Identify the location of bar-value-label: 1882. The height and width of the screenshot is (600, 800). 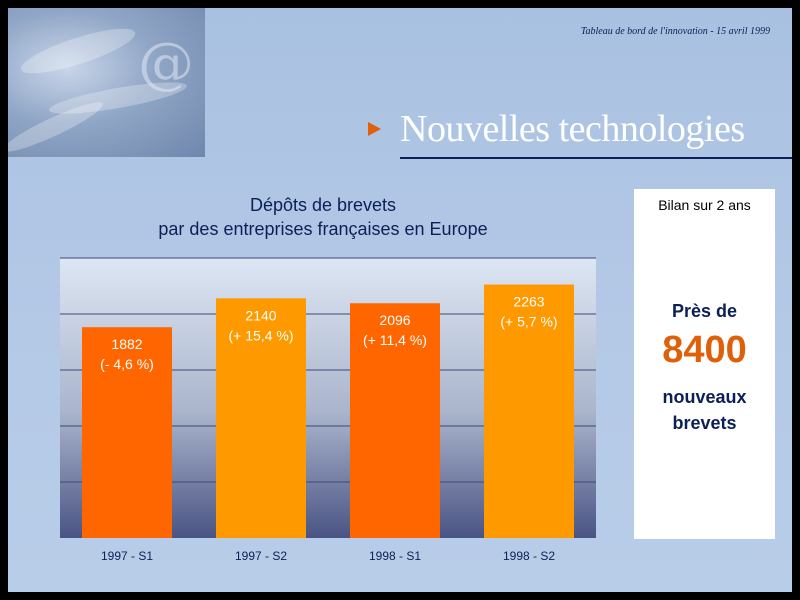
(126, 344).